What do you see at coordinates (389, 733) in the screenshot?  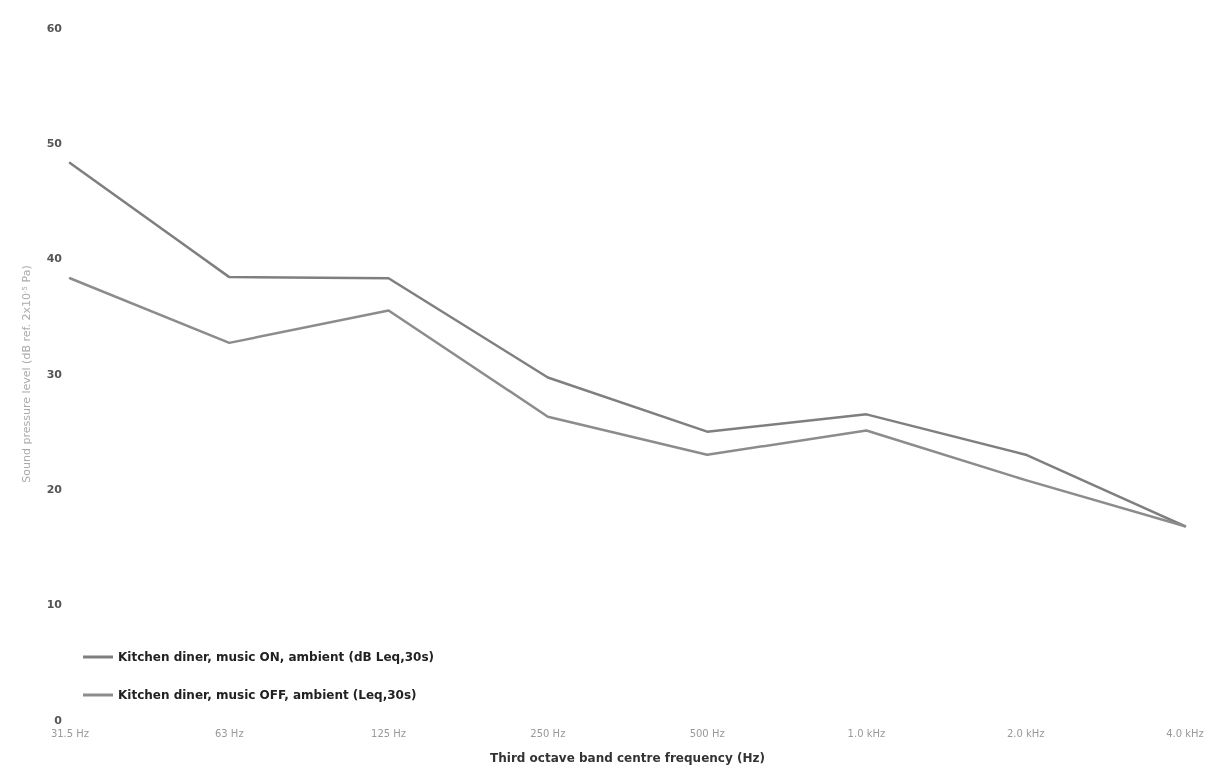 I see `x-tick-label: 125 Hz` at bounding box center [389, 733].